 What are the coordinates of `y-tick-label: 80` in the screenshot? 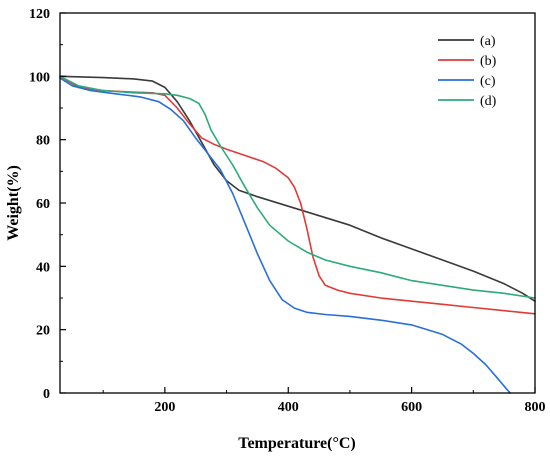 It's located at (43, 141).